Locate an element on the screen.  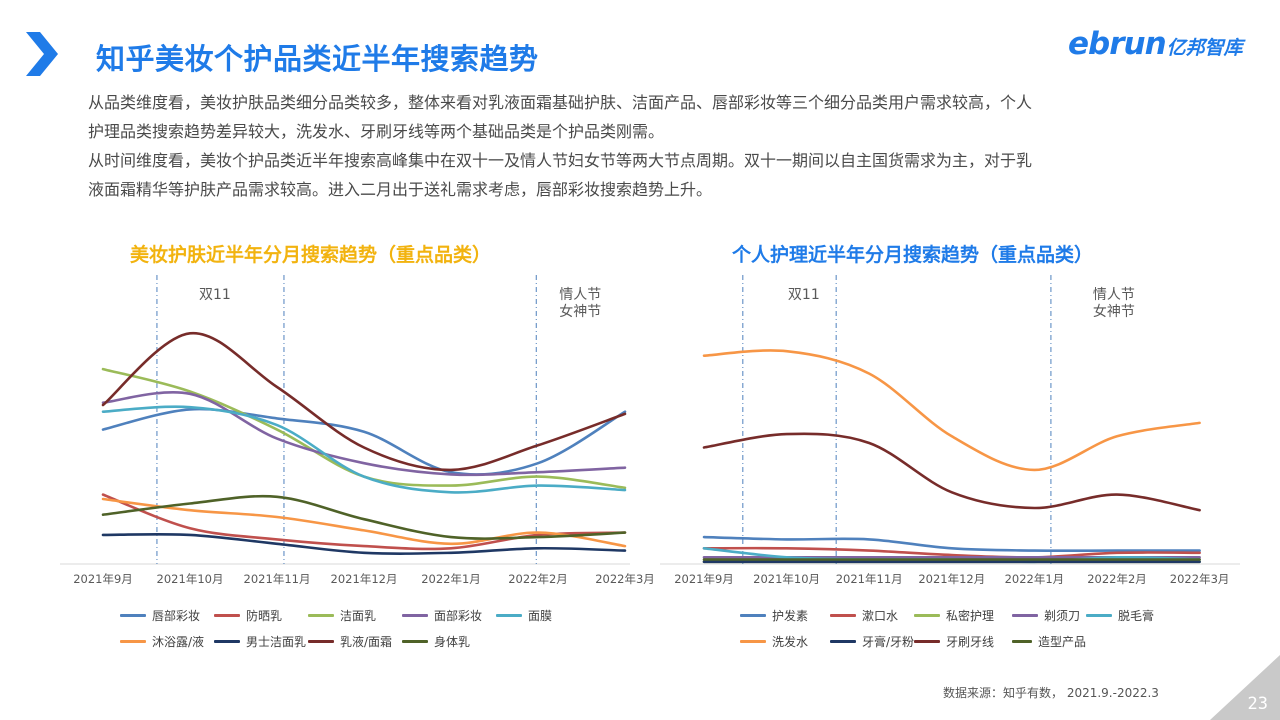
legend-label: 脱毛膏 is located at coordinates (1136, 616).